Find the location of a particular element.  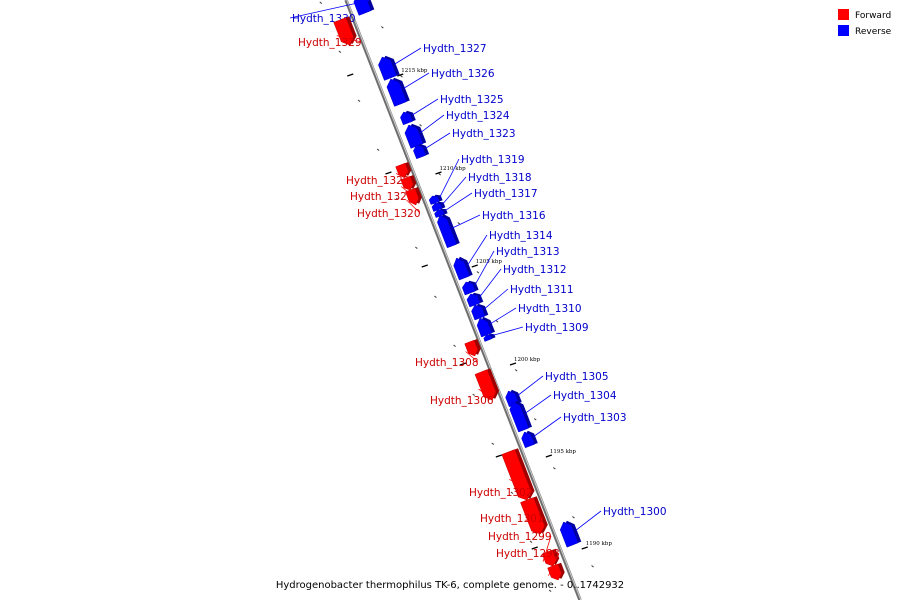

gene-hydth-1316: Hydth_1316 is located at coordinates (491, 229).